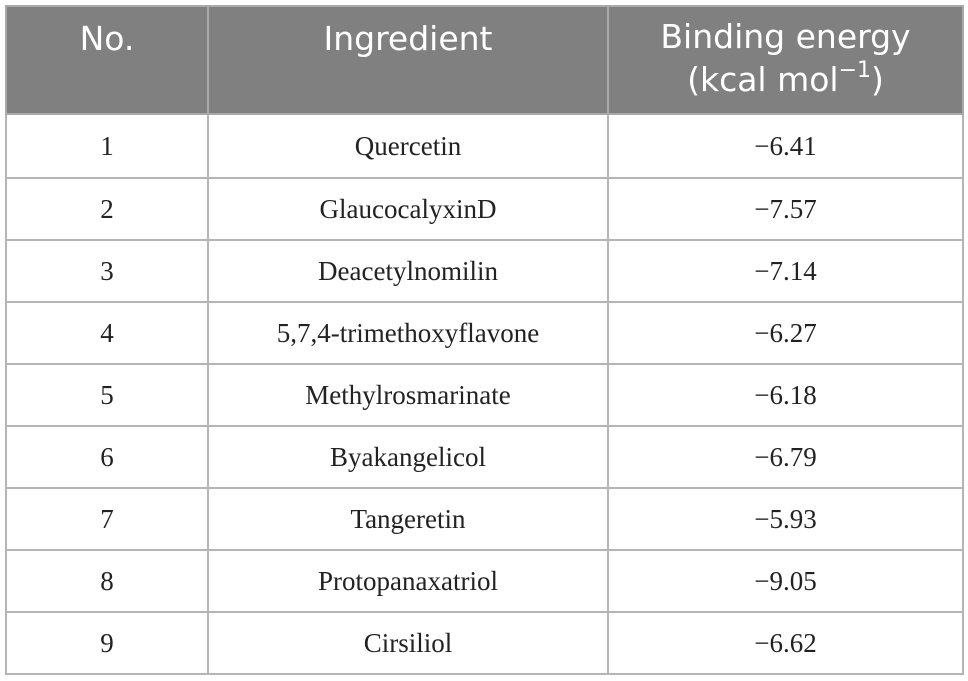 The image size is (968, 681). I want to click on table-row: 7 Tangeretin −5.93, so click(484, 519).